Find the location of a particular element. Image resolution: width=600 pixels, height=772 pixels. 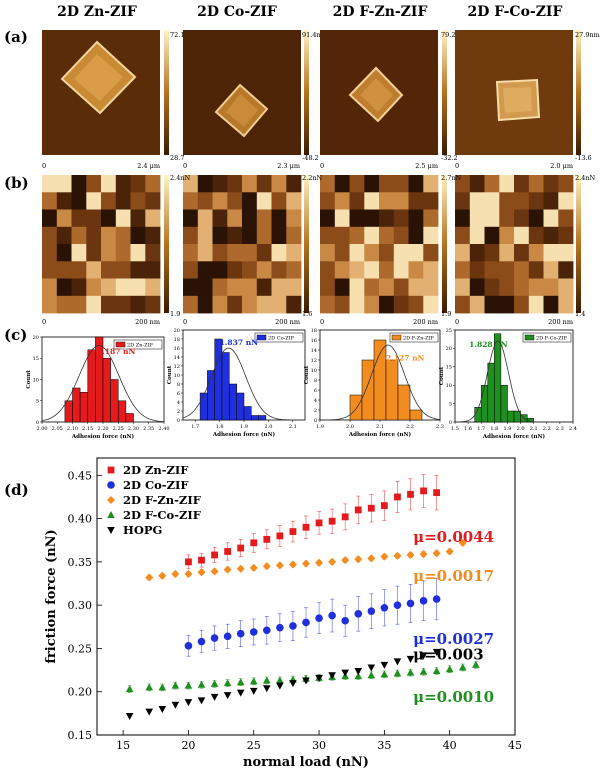

x-tick-label: 2.35 is located at coordinates (148, 429).